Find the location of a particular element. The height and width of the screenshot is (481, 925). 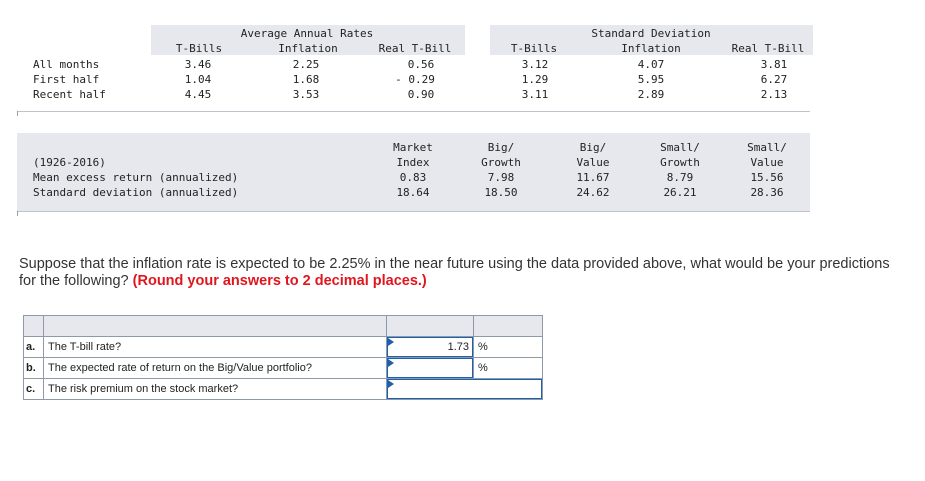

table-cell: - 0.29 is located at coordinates (415, 79).